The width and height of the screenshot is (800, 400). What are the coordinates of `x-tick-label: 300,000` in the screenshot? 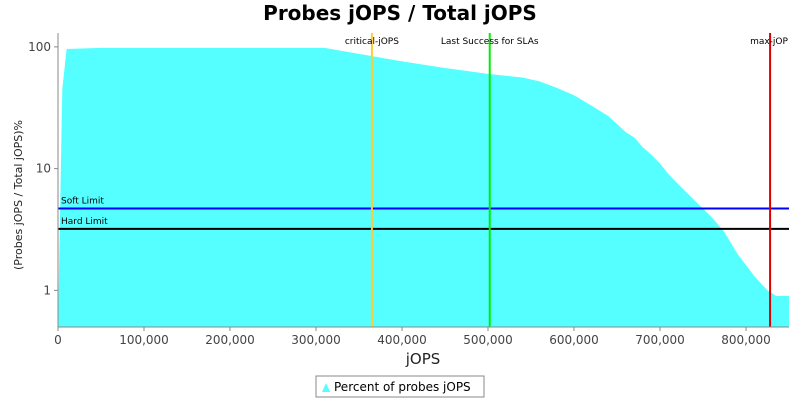 It's located at (316, 340).